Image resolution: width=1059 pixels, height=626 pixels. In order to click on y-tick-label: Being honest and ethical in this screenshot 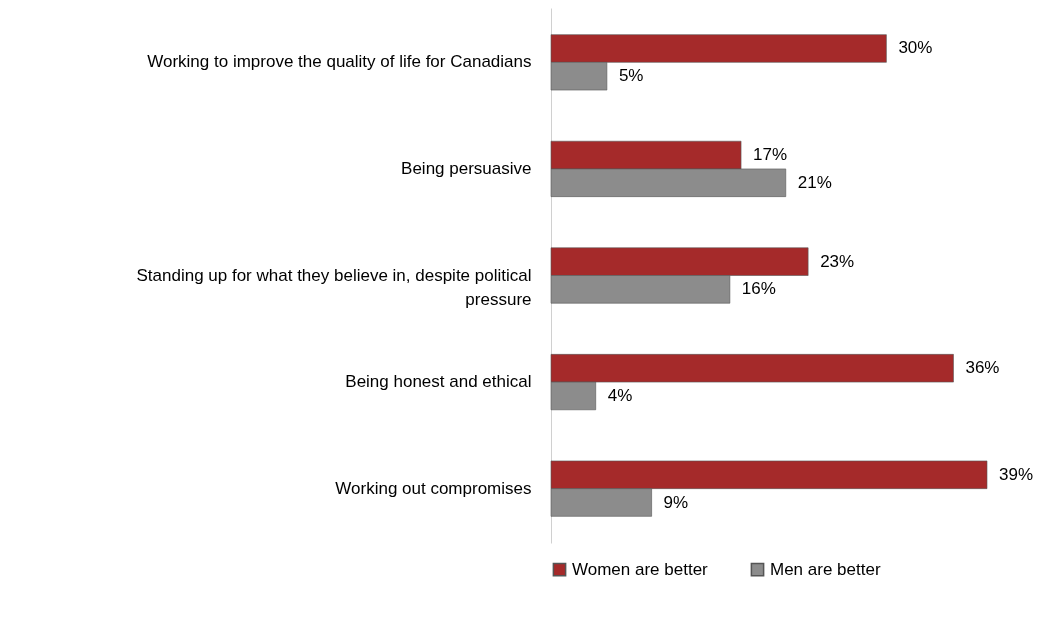, I will do `click(438, 382)`.